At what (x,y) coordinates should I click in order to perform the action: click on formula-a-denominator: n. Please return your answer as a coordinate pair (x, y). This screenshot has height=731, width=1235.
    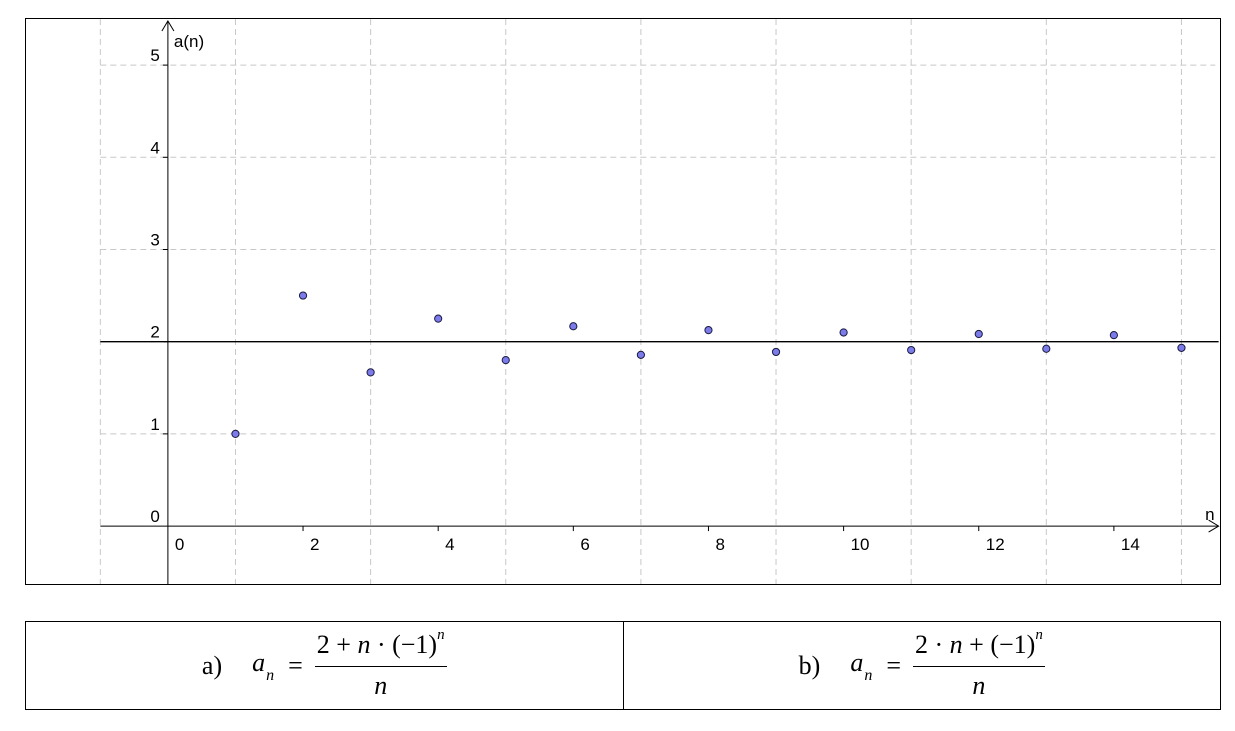
    Looking at the image, I should click on (381, 685).